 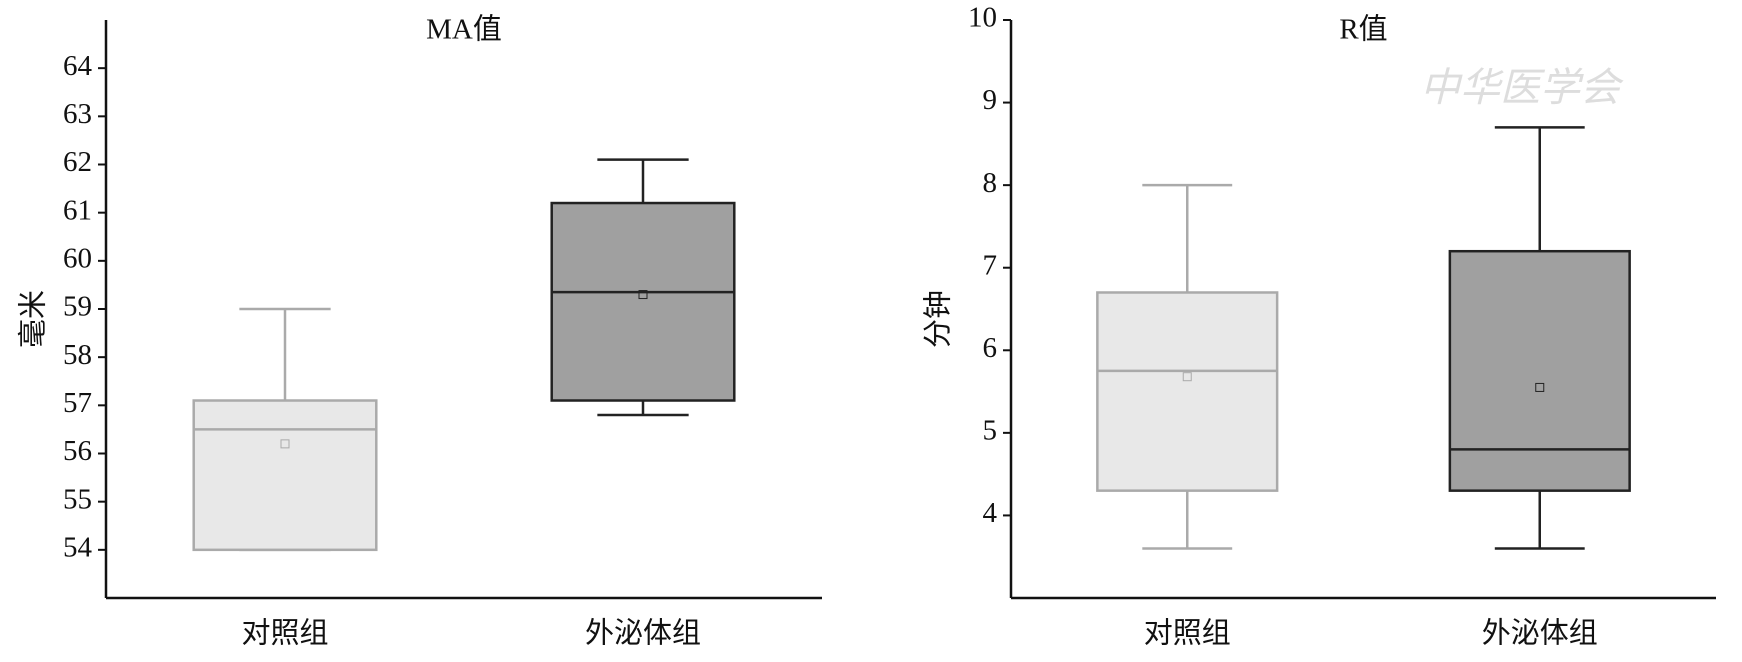 What do you see at coordinates (982, 18) in the screenshot?
I see `y-tick-label: 10` at bounding box center [982, 18].